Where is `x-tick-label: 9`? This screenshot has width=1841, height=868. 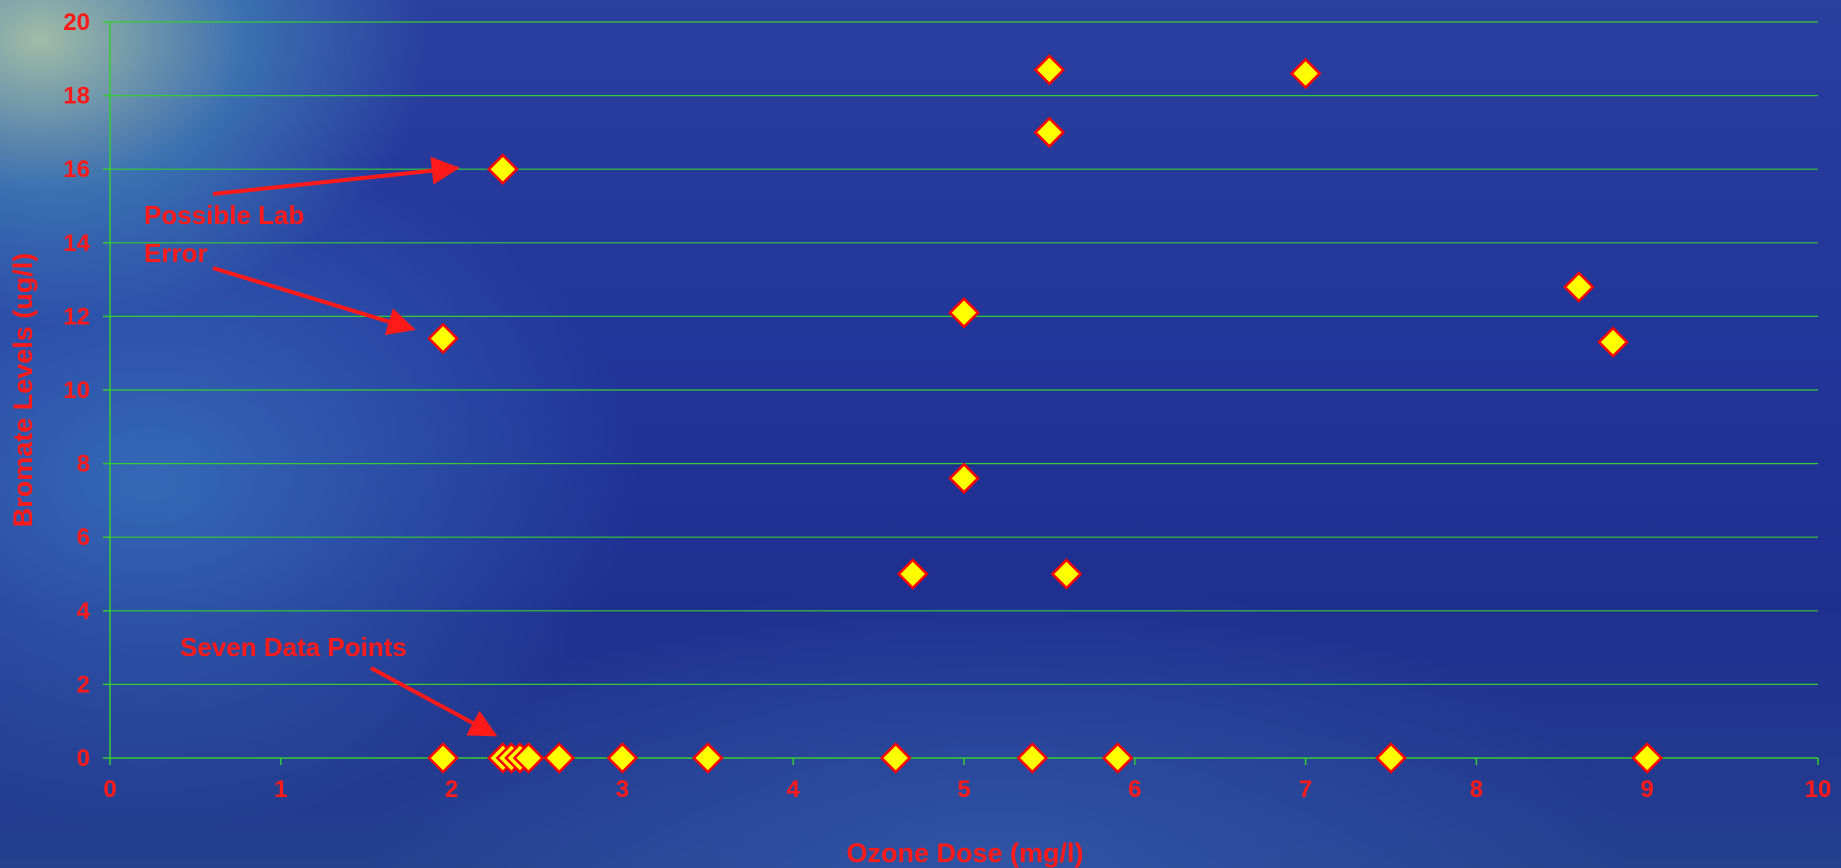 x-tick-label: 9 is located at coordinates (1647, 789).